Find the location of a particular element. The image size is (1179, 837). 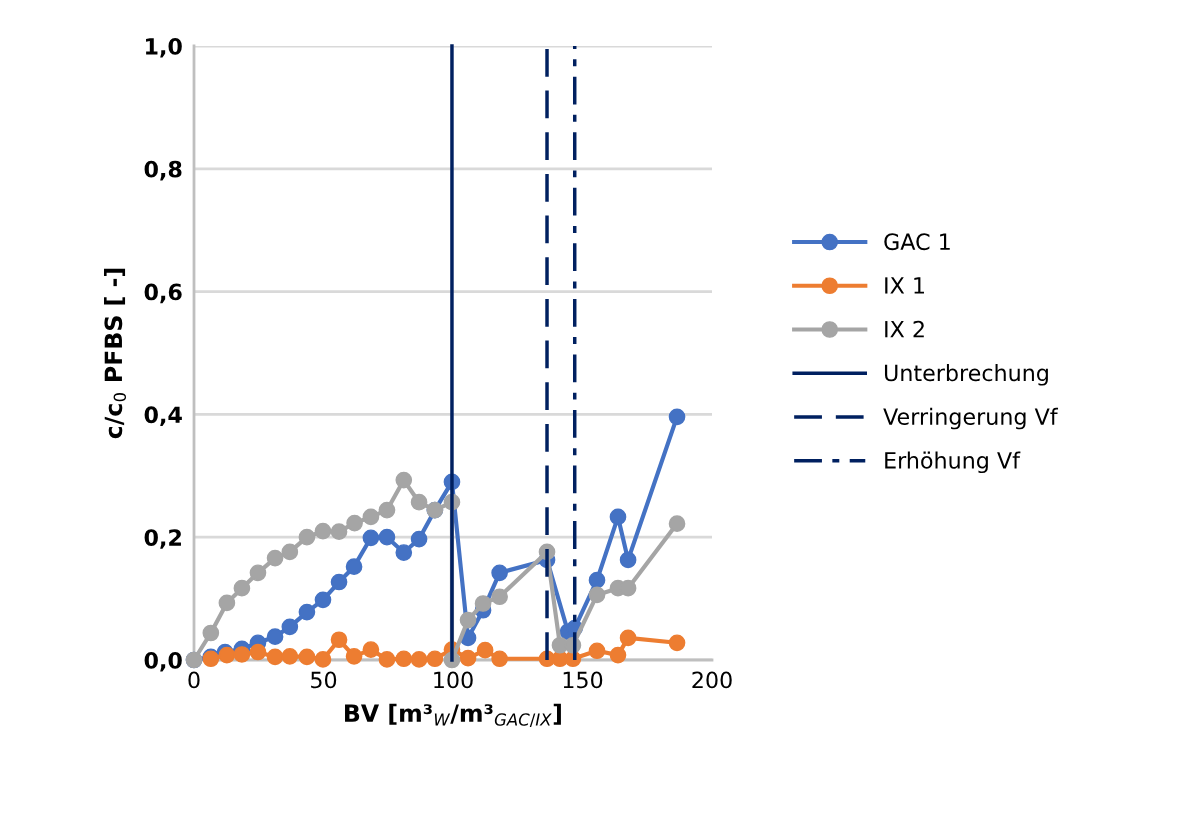

y-tick-label: 1,0 is located at coordinates (164, 47).